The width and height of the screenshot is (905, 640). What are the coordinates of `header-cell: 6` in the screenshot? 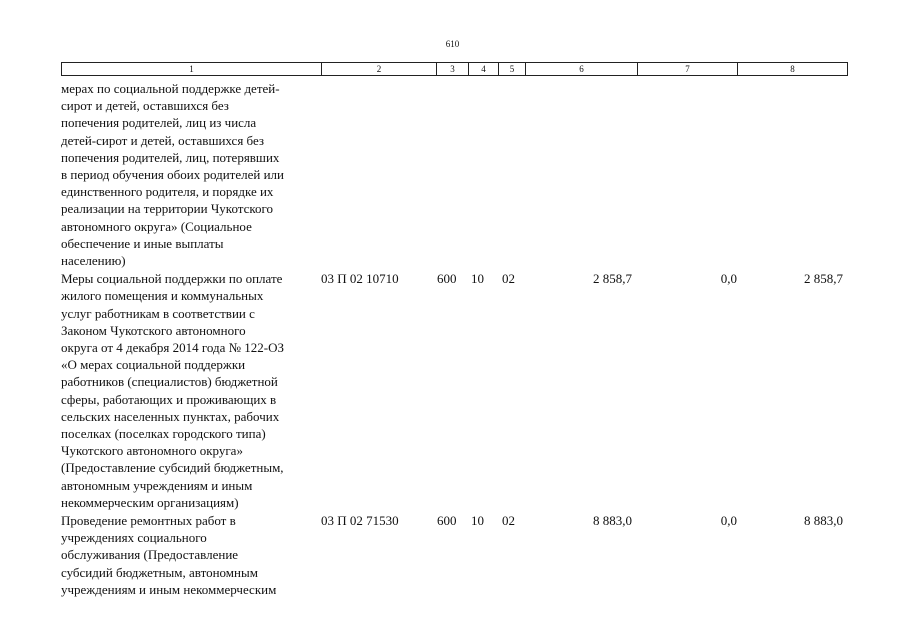 It's located at (581, 69).